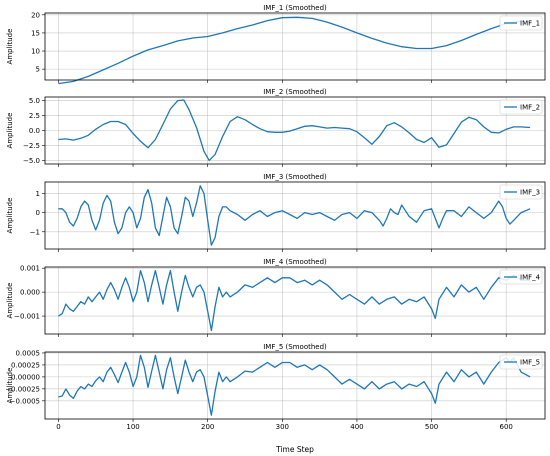 This screenshot has height=456, width=550. I want to click on x-axis-label: Time Step, so click(294, 449).